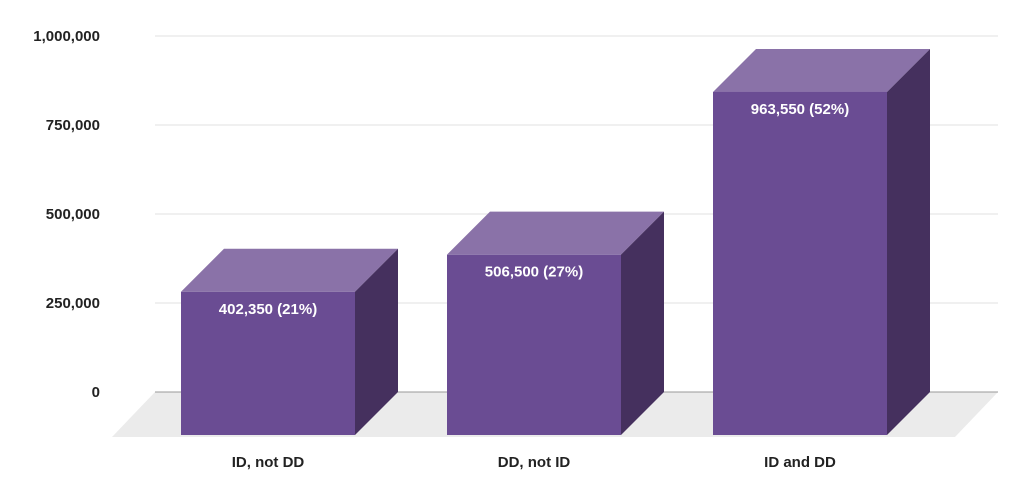 This screenshot has height=499, width=1024. What do you see at coordinates (73, 125) in the screenshot?
I see `y-tick-label: 750,000` at bounding box center [73, 125].